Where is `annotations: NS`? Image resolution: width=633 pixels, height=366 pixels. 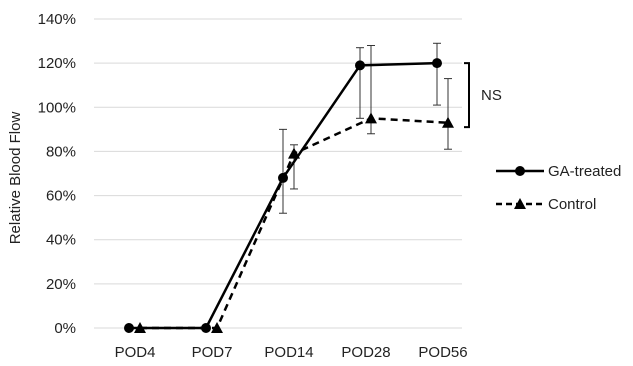 annotations: NS is located at coordinates (483, 95).